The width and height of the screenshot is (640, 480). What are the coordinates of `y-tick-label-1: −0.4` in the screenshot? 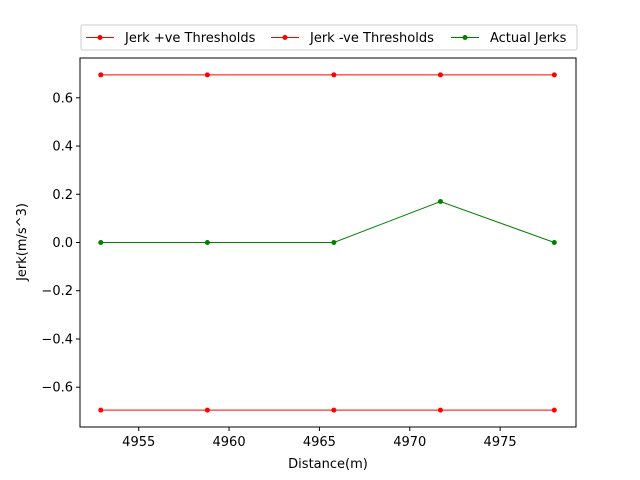 It's located at (57, 339).